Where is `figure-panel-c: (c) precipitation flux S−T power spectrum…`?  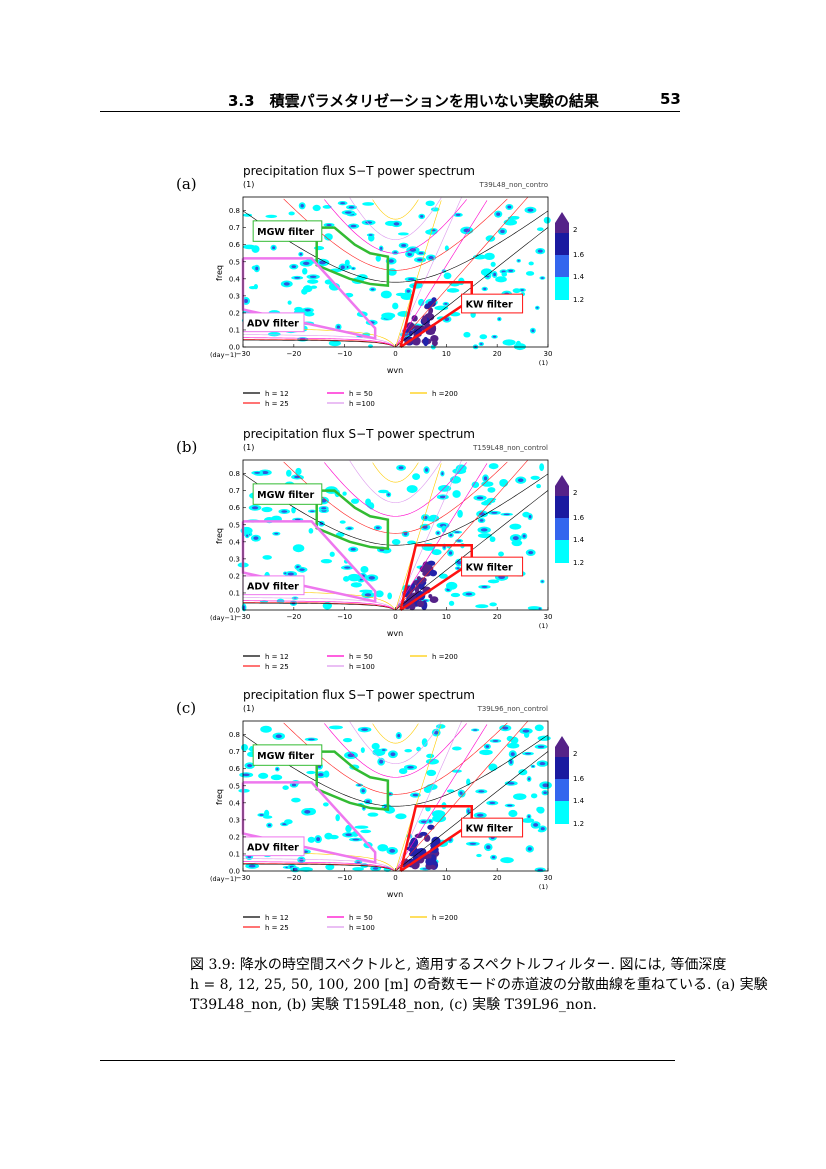
figure-panel-c: (c) precipitation flux S−T power spectrum… is located at coordinates (380, 812).